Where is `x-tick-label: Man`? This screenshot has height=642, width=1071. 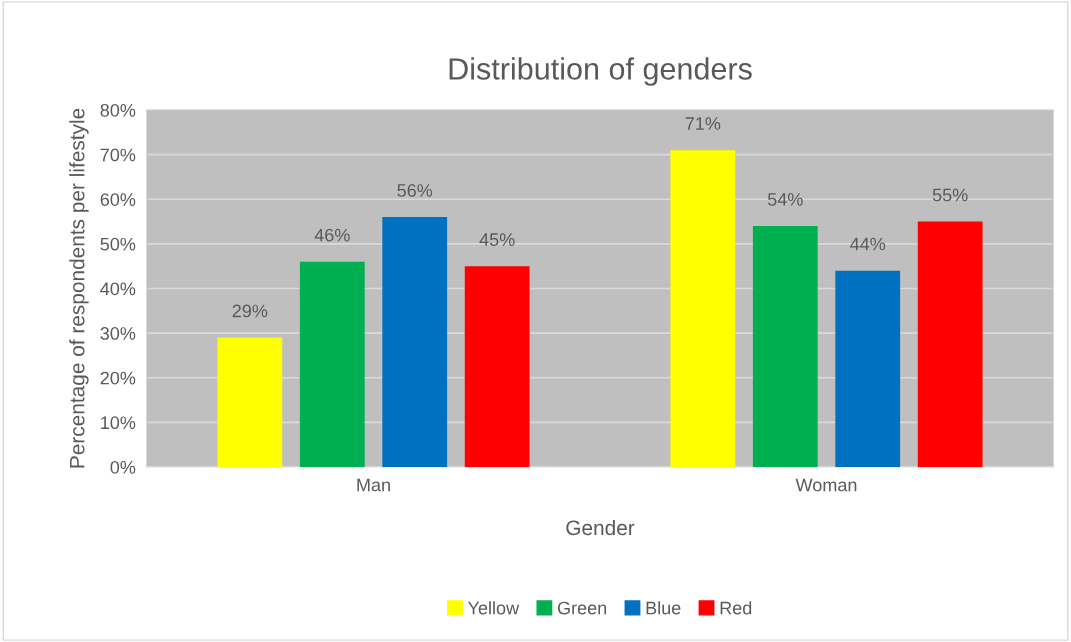 x-tick-label: Man is located at coordinates (373, 485).